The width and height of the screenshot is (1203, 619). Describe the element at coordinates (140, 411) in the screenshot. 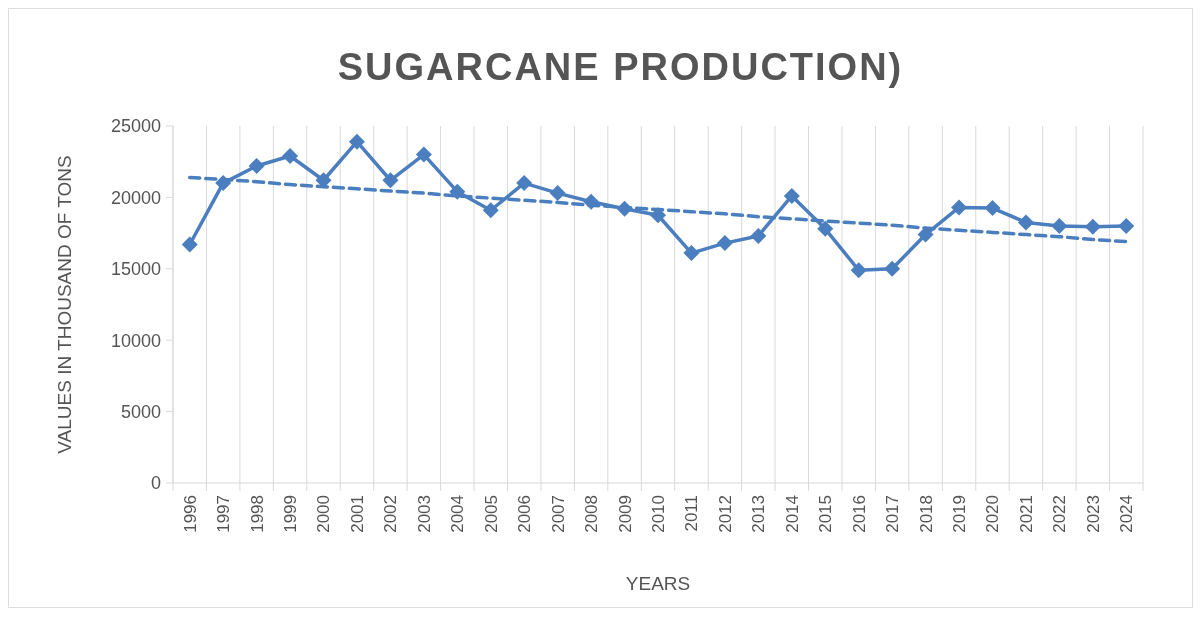

I see `y-tick-label: 5000` at that location.